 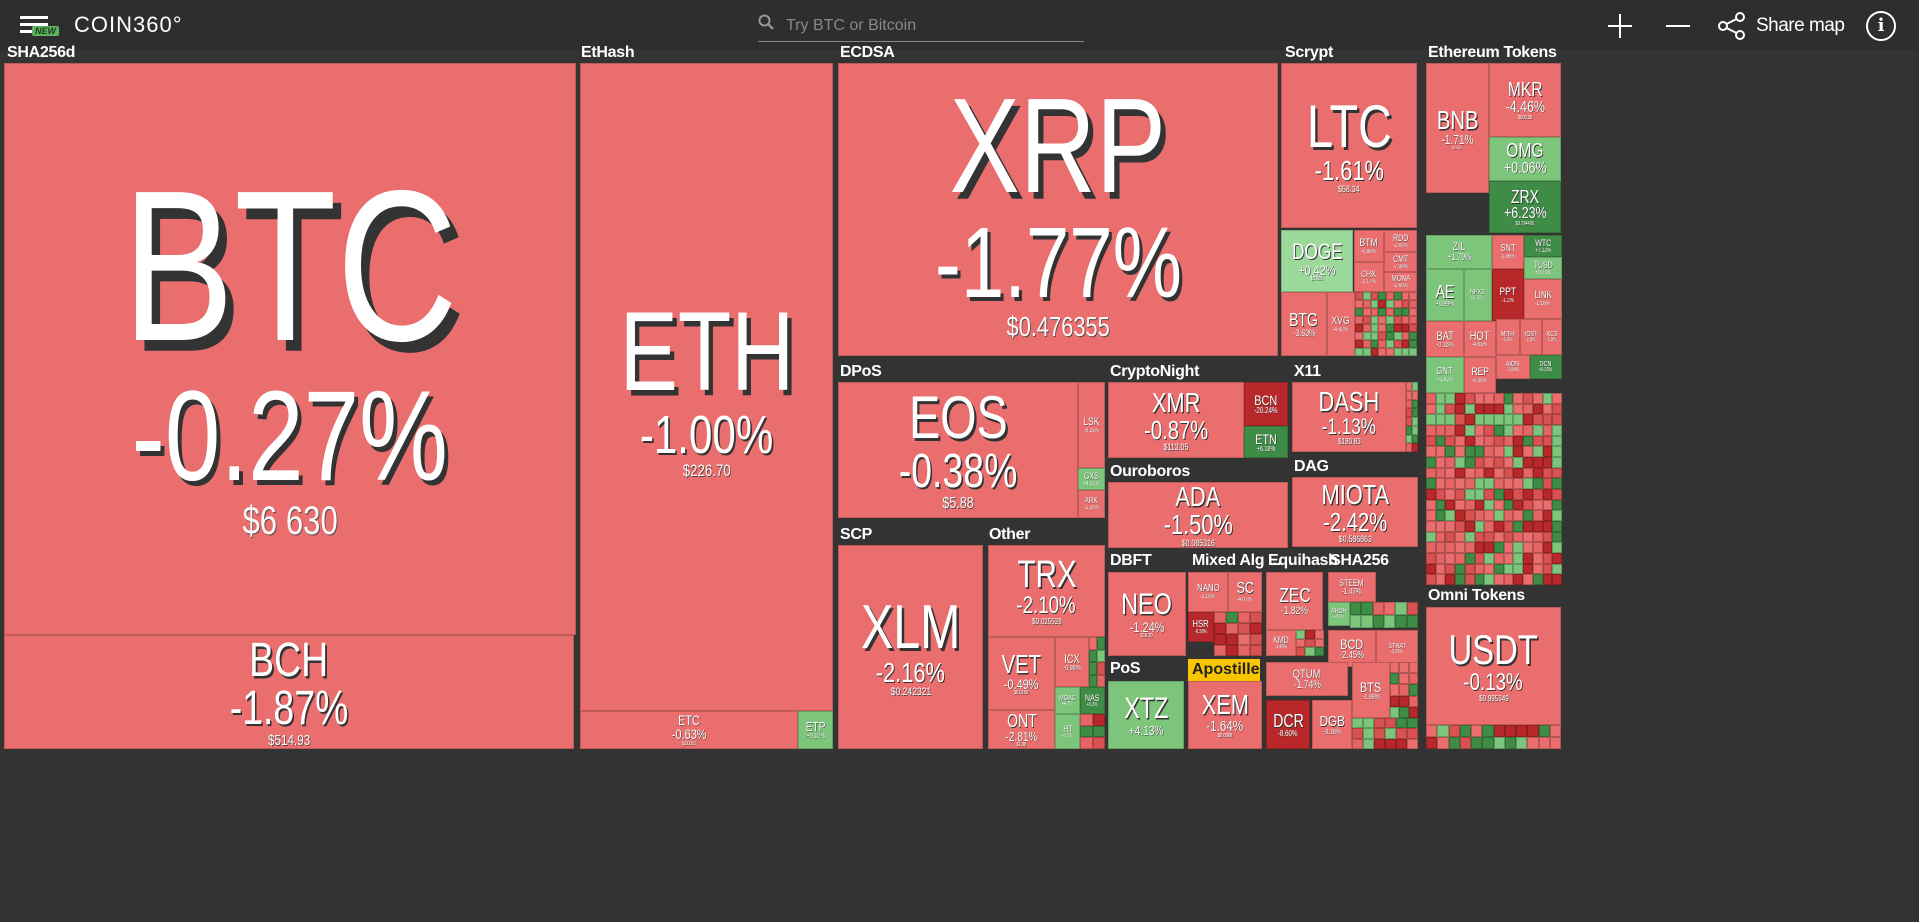 I want to click on mixed-alg-small-coins, so click(x=1238, y=634).